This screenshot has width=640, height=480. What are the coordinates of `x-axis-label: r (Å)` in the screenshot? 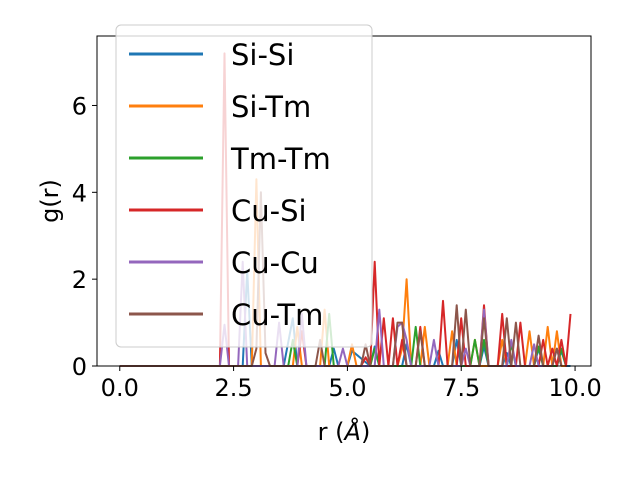 It's located at (344, 431).